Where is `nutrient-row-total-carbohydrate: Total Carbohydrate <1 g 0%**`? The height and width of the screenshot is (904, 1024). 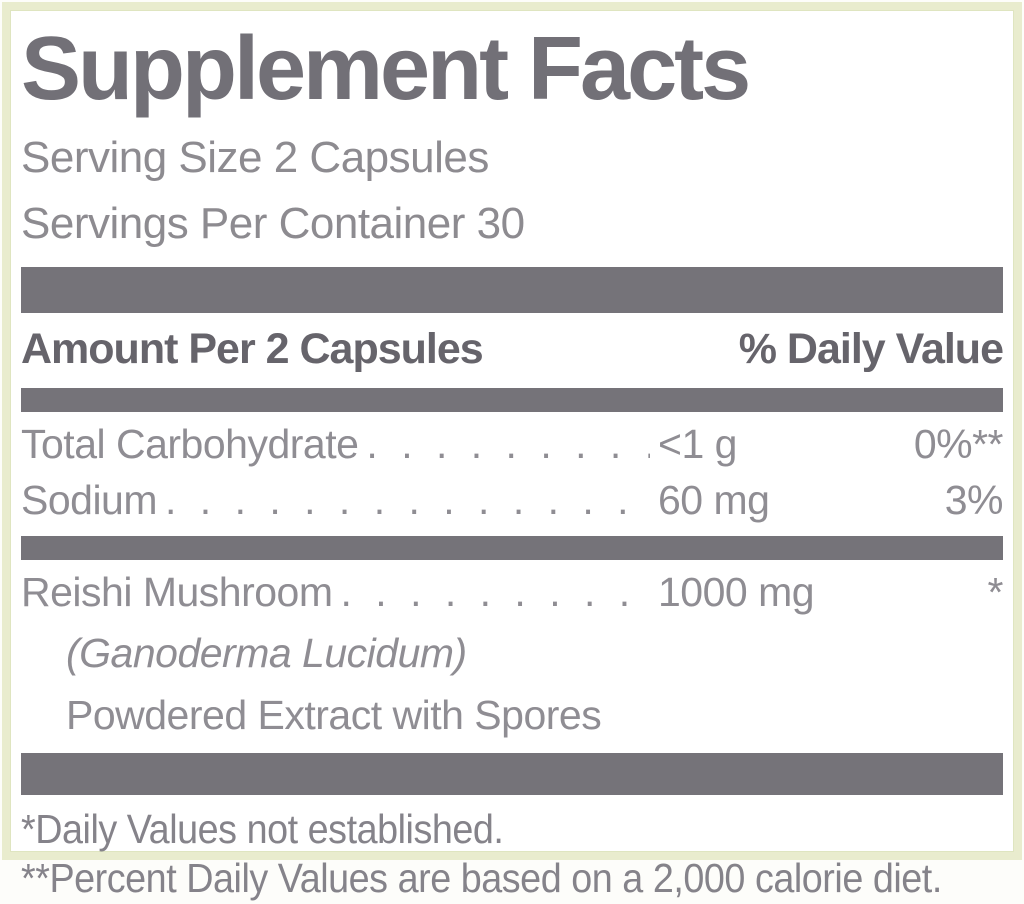 nutrient-row-total-carbohydrate: Total Carbohydrate <1 g 0%** is located at coordinates (512, 440).